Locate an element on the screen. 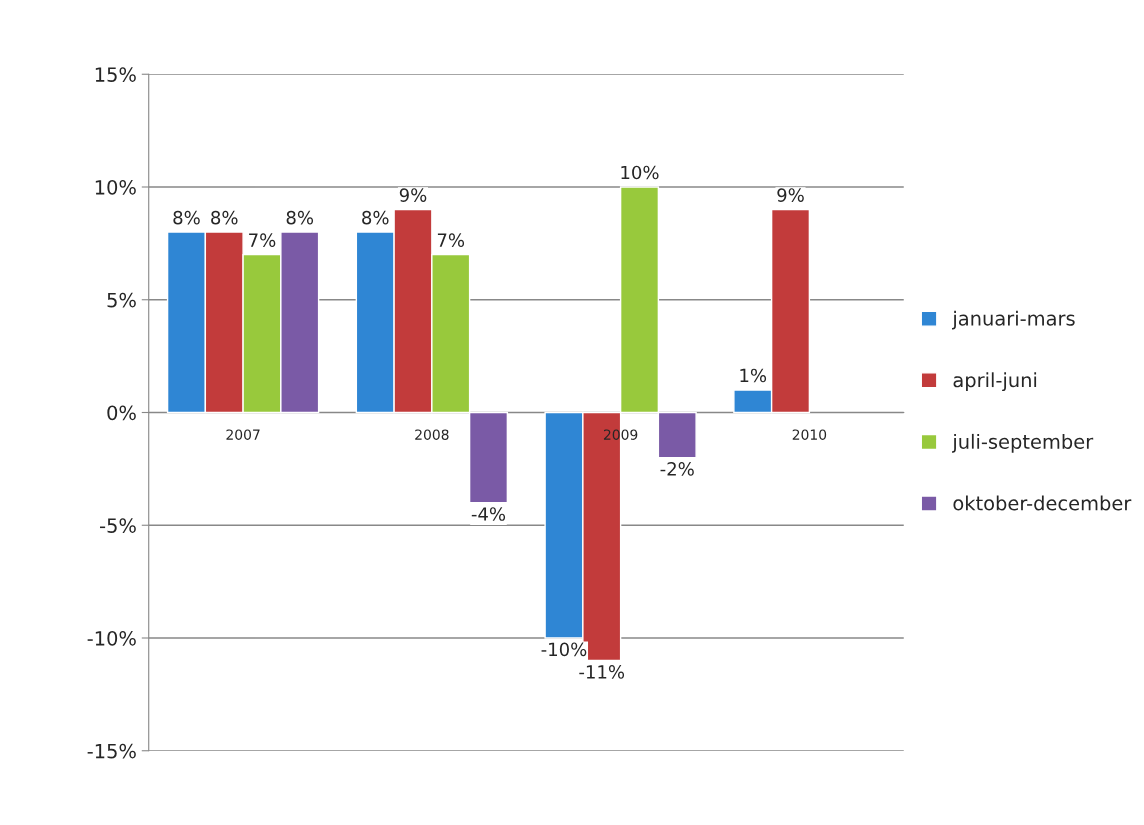 This screenshot has width=1144, height=825. legend-label: oktober-december is located at coordinates (1042, 503).